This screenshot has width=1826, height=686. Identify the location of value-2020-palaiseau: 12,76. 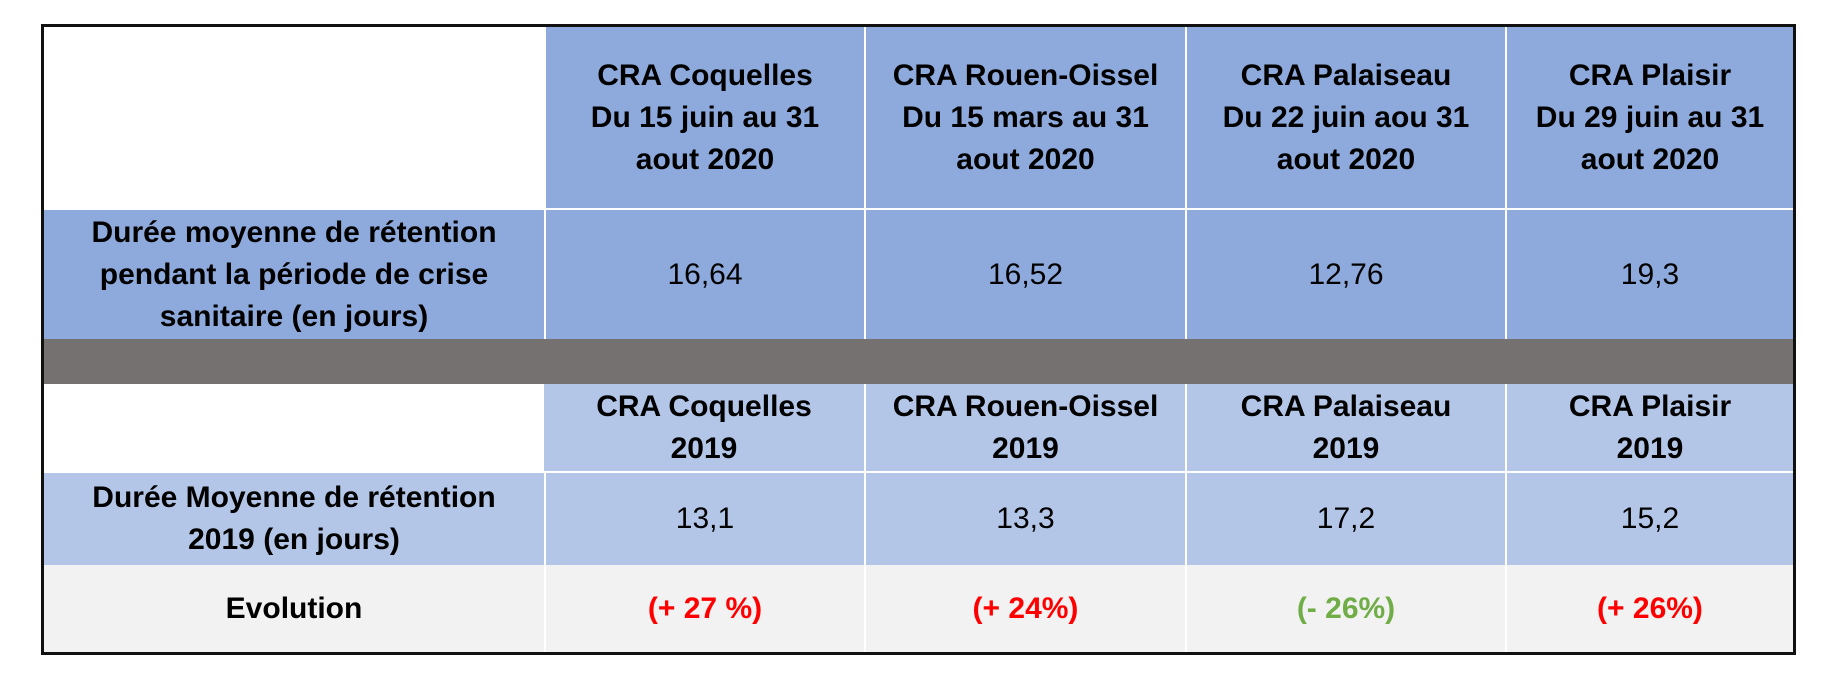
(1345, 273).